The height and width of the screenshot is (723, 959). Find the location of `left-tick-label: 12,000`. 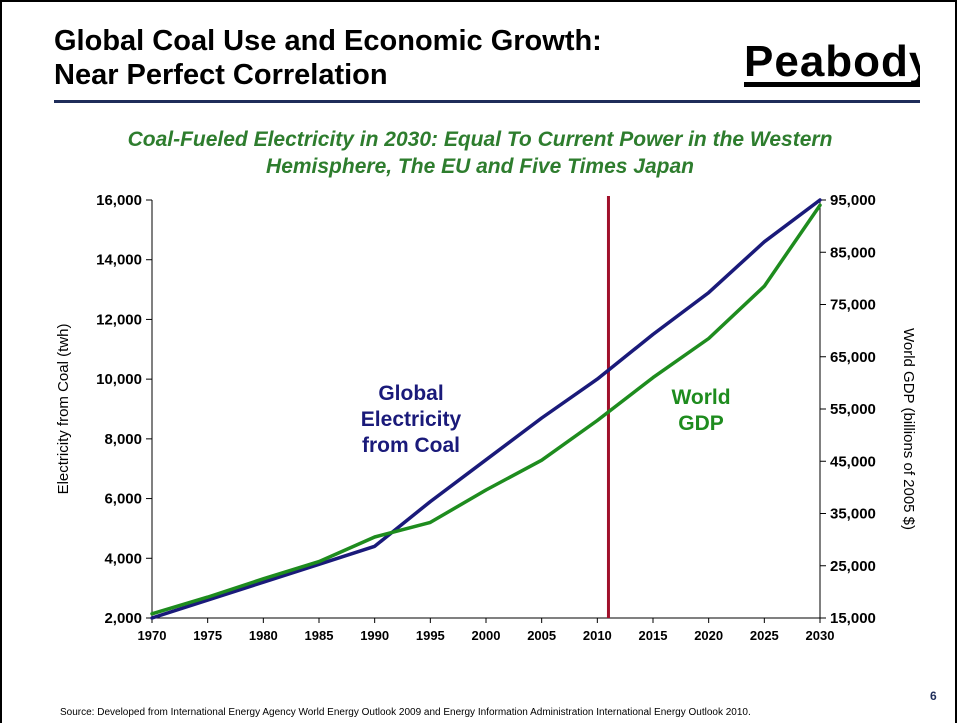

left-tick-label: 12,000 is located at coordinates (119, 319).